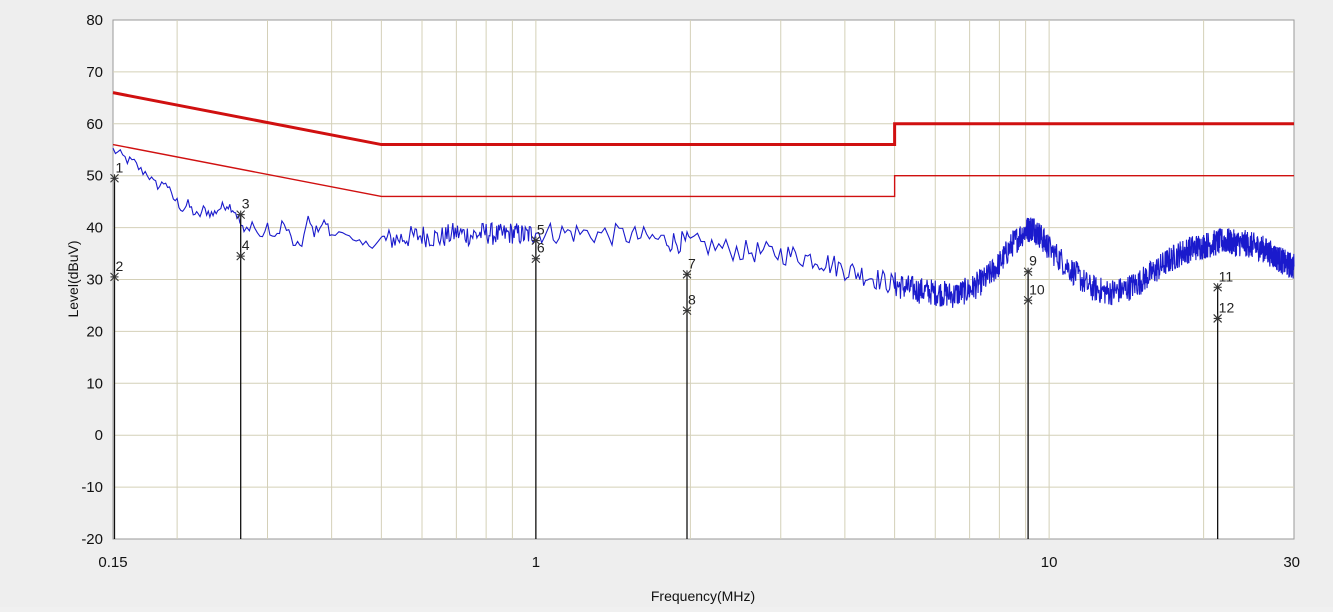 This screenshot has width=1333, height=612. I want to click on y-tick-label: 30, so click(94, 280).